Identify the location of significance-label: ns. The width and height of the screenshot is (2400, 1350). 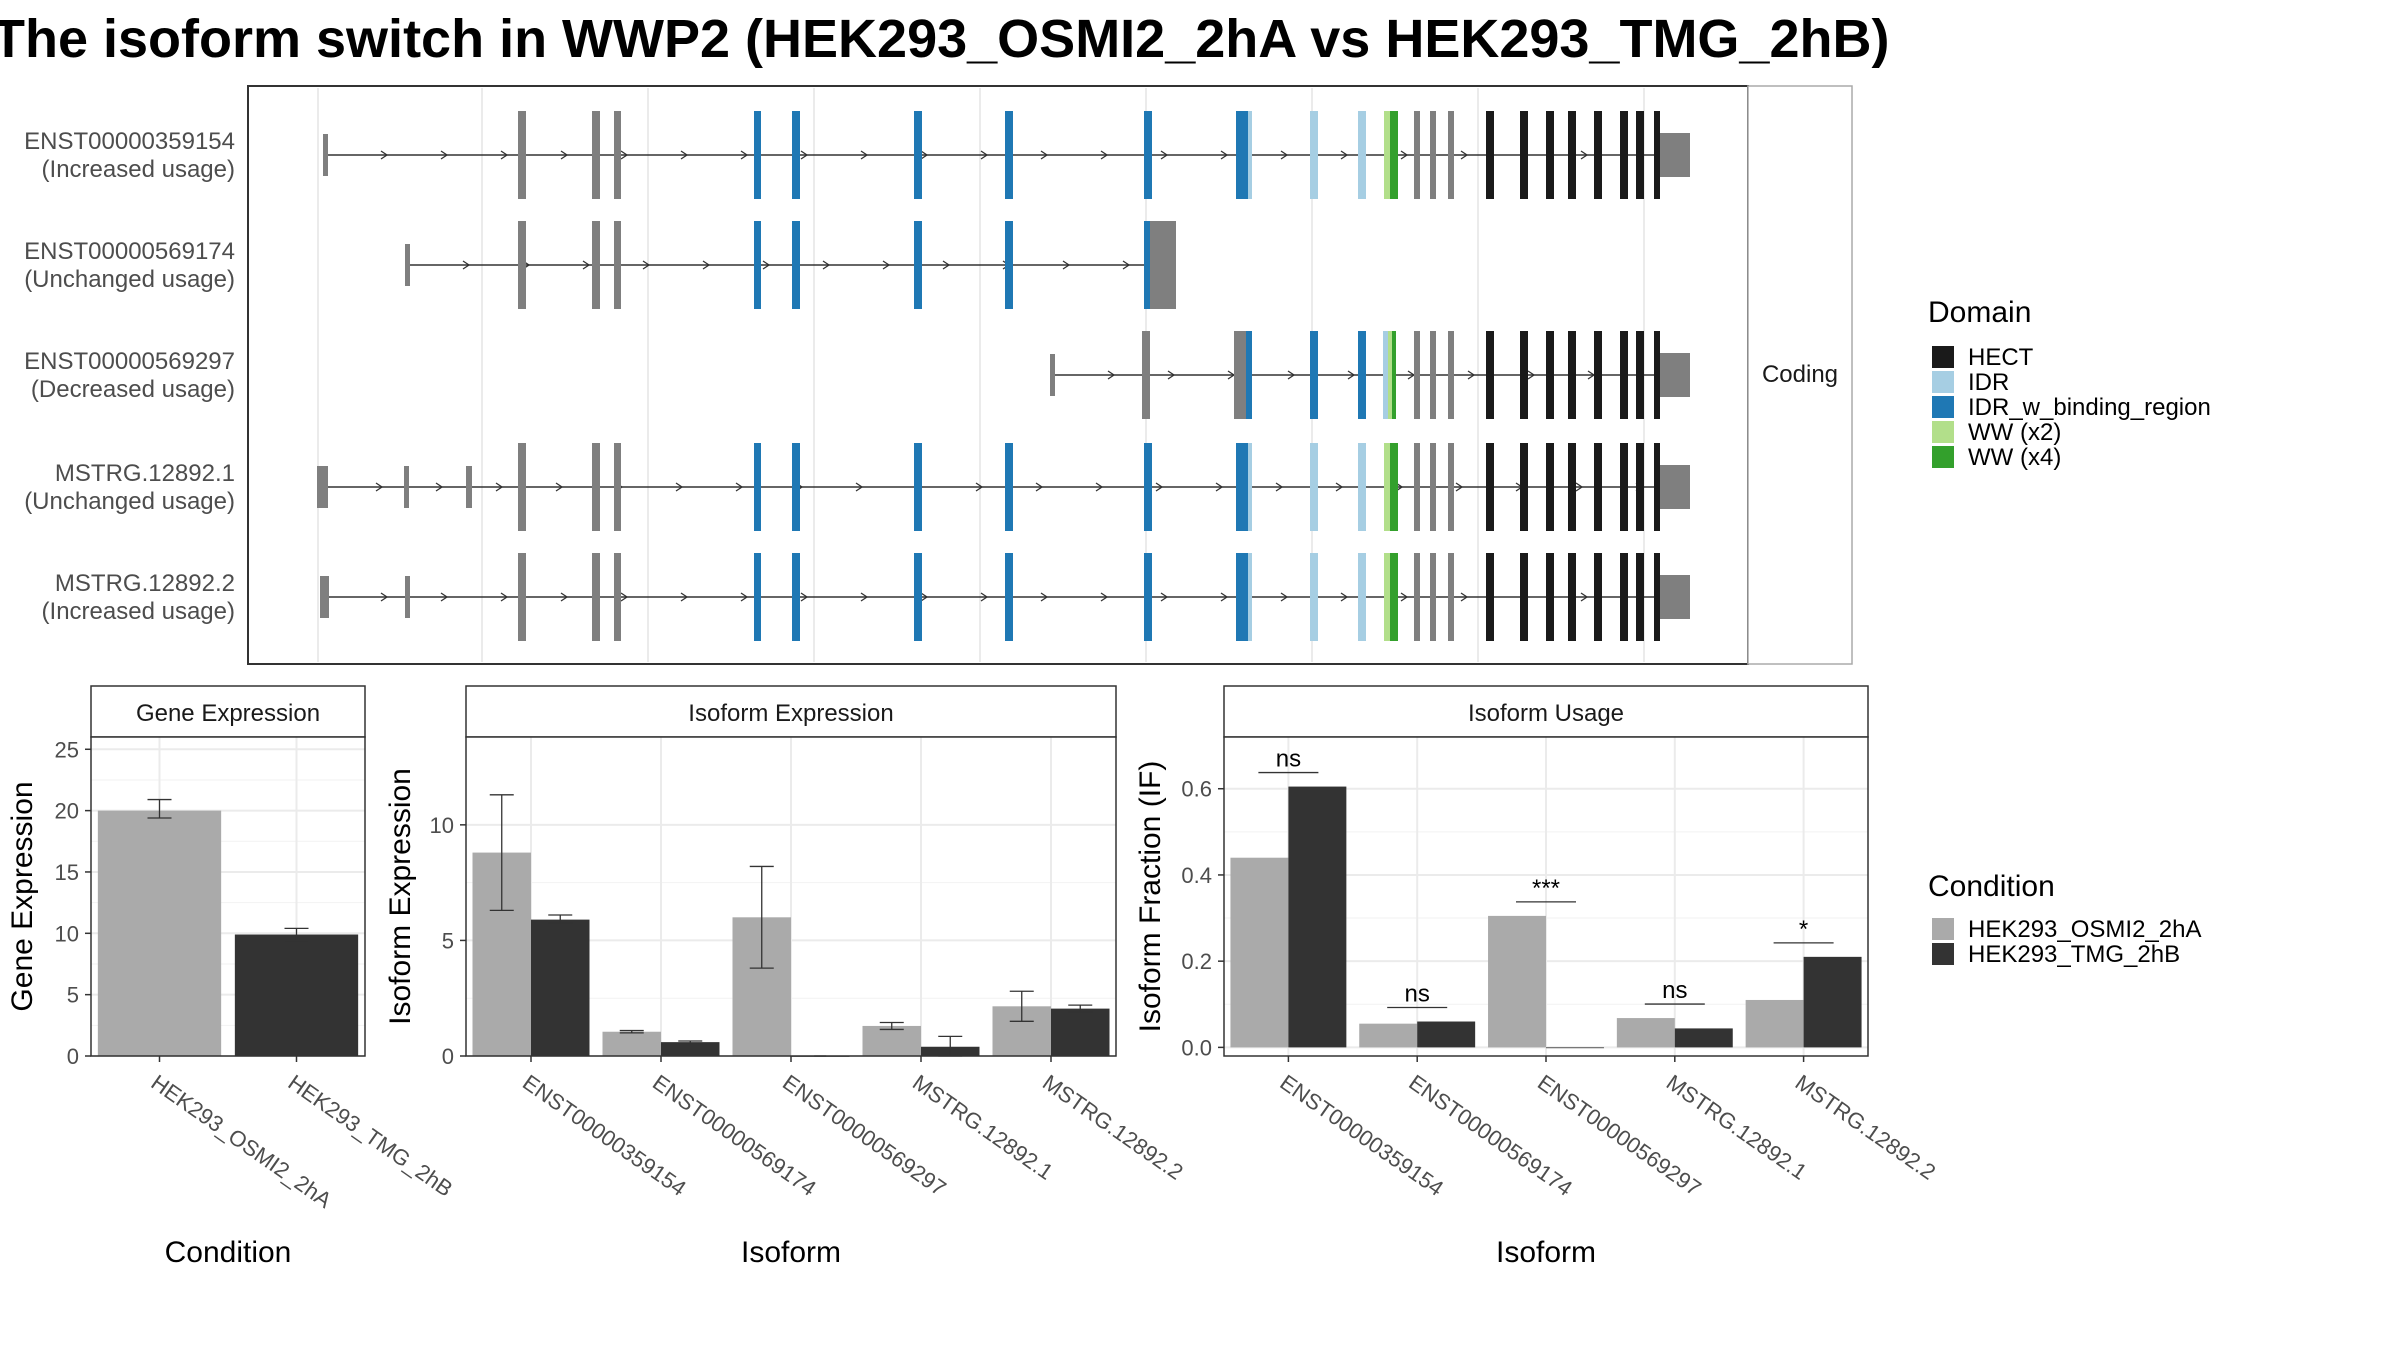
(1674, 990).